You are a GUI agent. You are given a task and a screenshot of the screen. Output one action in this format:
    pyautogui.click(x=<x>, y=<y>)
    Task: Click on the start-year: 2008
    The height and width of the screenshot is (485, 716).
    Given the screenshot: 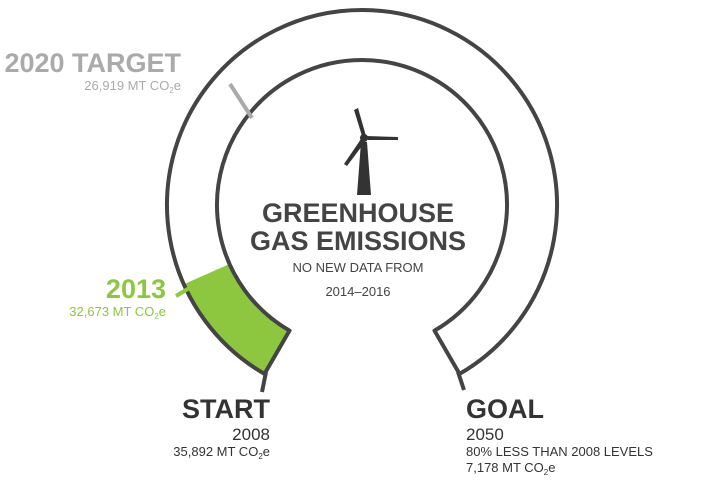 What is the action you would take?
    pyautogui.click(x=251, y=434)
    